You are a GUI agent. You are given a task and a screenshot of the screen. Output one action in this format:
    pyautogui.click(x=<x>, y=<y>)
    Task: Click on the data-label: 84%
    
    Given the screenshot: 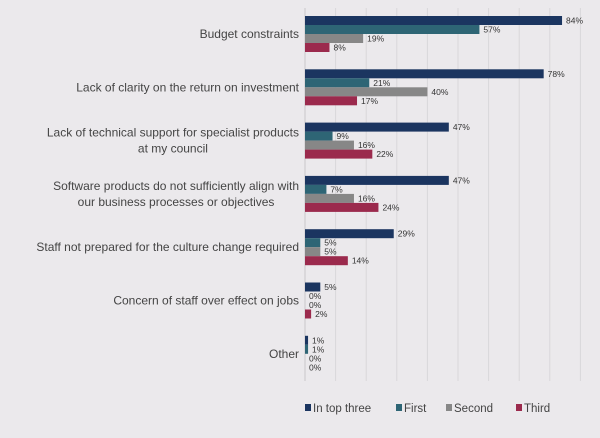 What is the action you would take?
    pyautogui.click(x=574, y=21)
    